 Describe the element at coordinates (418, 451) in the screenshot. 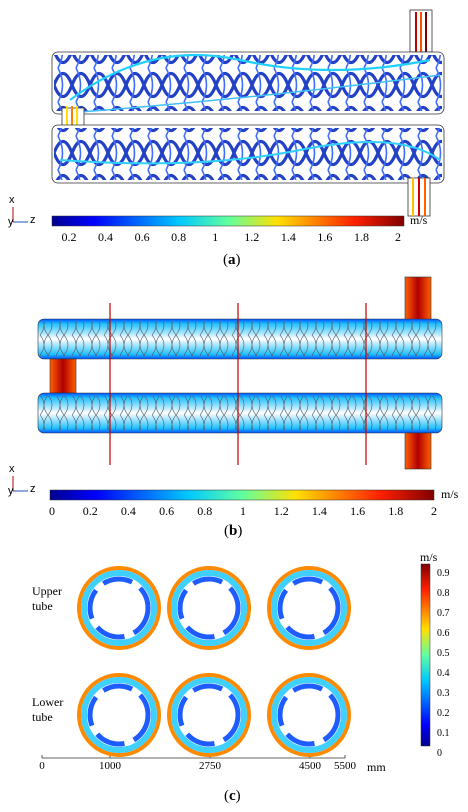

I see `panel-b-lower-outlet` at that location.